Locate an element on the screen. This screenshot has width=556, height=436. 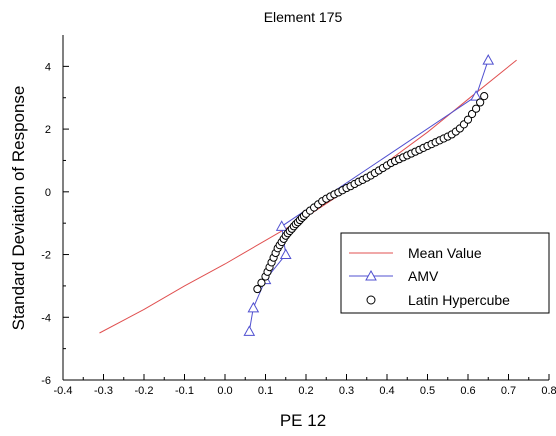
x-tick-label: 0.4 is located at coordinates (386, 391).